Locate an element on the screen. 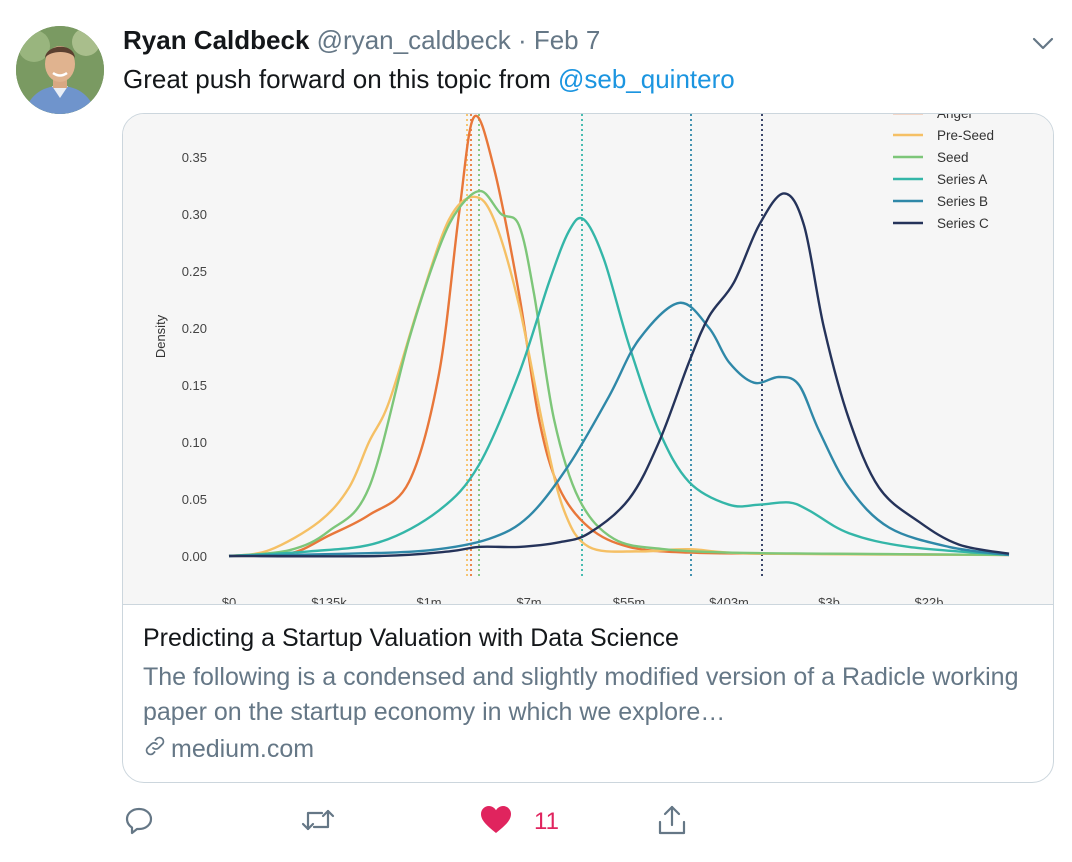 The image size is (1072, 862). y-tick-label: 0.10 is located at coordinates (194, 442).